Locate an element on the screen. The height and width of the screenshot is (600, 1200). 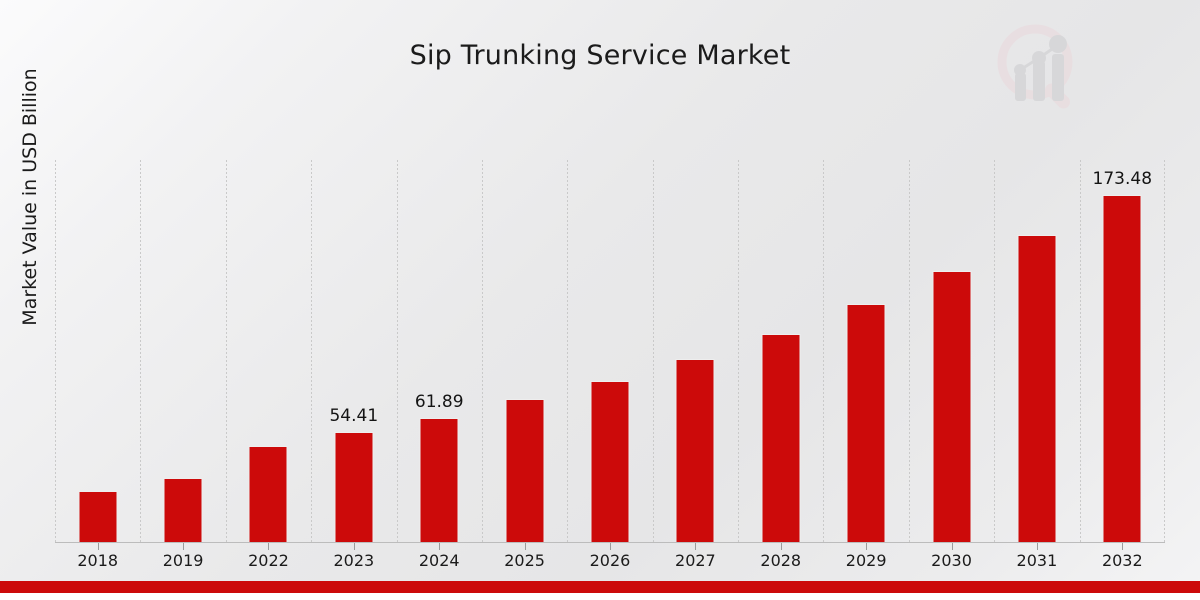
x-axis-tick-label: 2026 is located at coordinates (610, 560).